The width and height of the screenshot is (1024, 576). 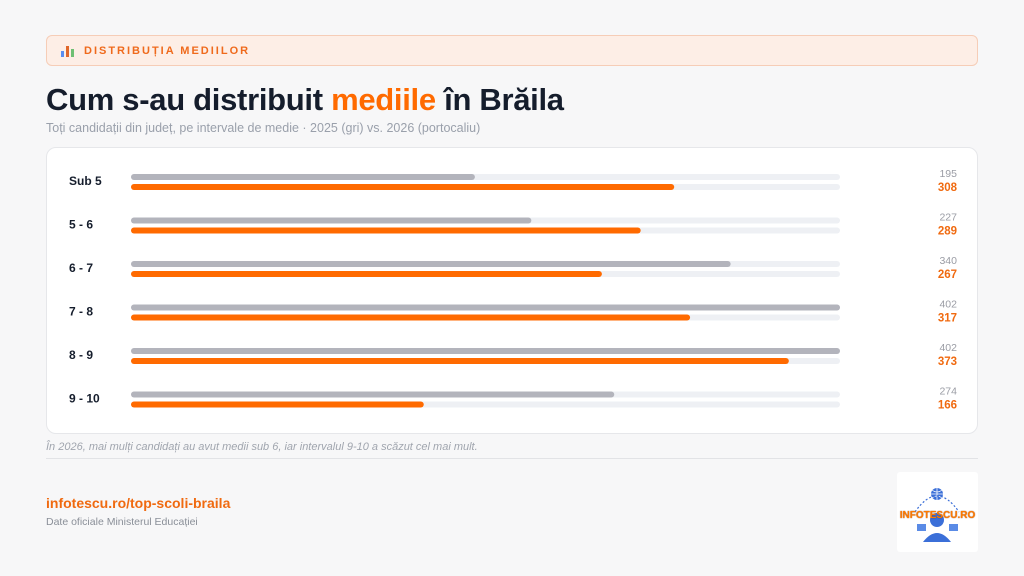 I want to click on value-label-2026: 289, so click(x=947, y=232).